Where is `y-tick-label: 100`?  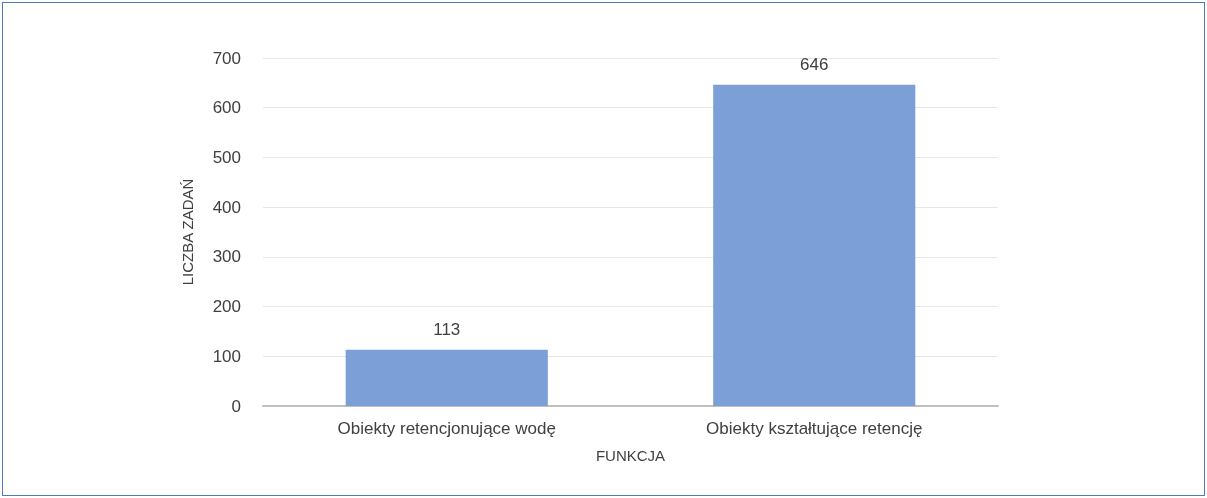
y-tick-label: 100 is located at coordinates (226, 356).